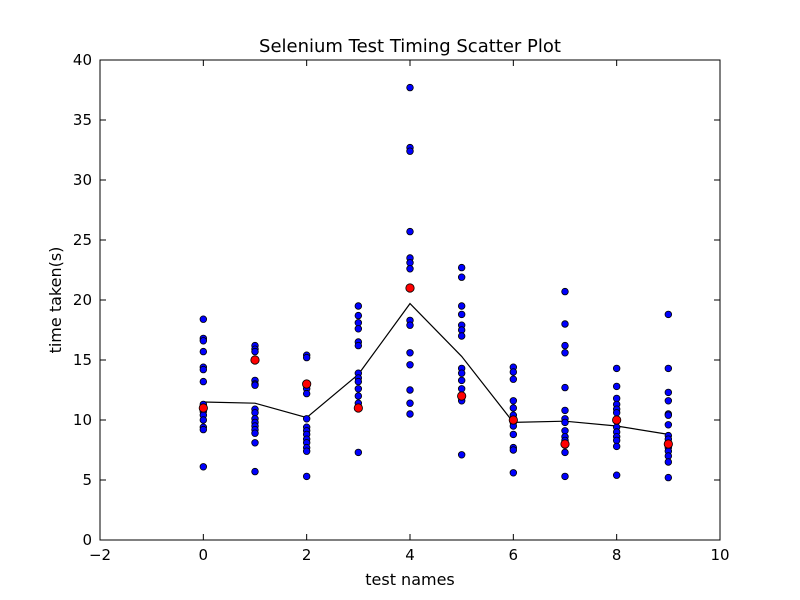 Image resolution: width=800 pixels, height=600 pixels. I want to click on y-tick-label: 0, so click(87, 540).